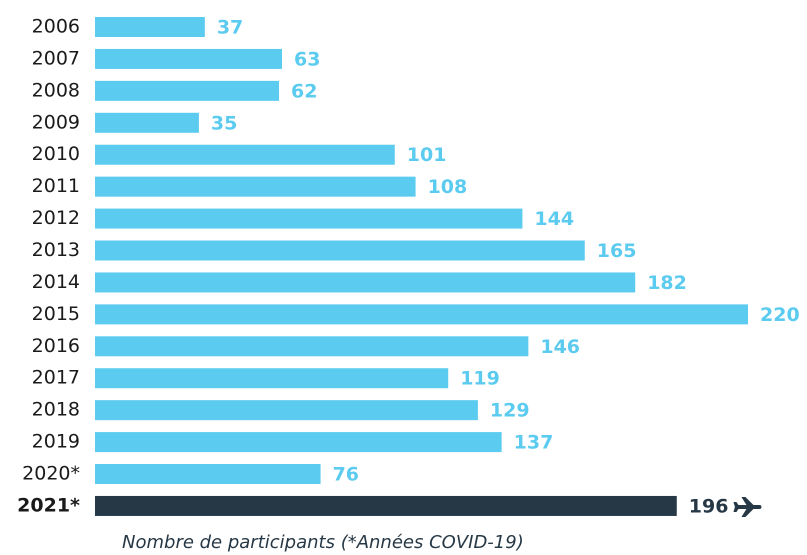  What do you see at coordinates (617, 251) in the screenshot?
I see `value-label: 165` at bounding box center [617, 251].